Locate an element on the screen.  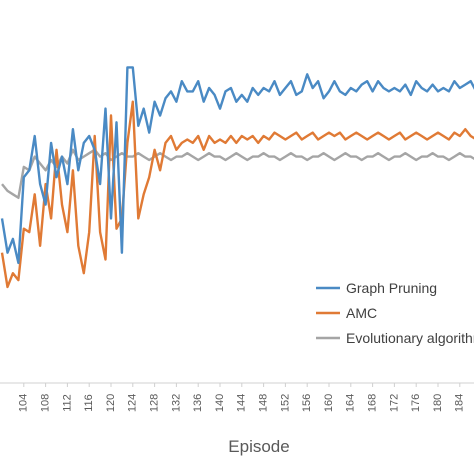
x-tick-label: 116 is located at coordinates (89, 403).